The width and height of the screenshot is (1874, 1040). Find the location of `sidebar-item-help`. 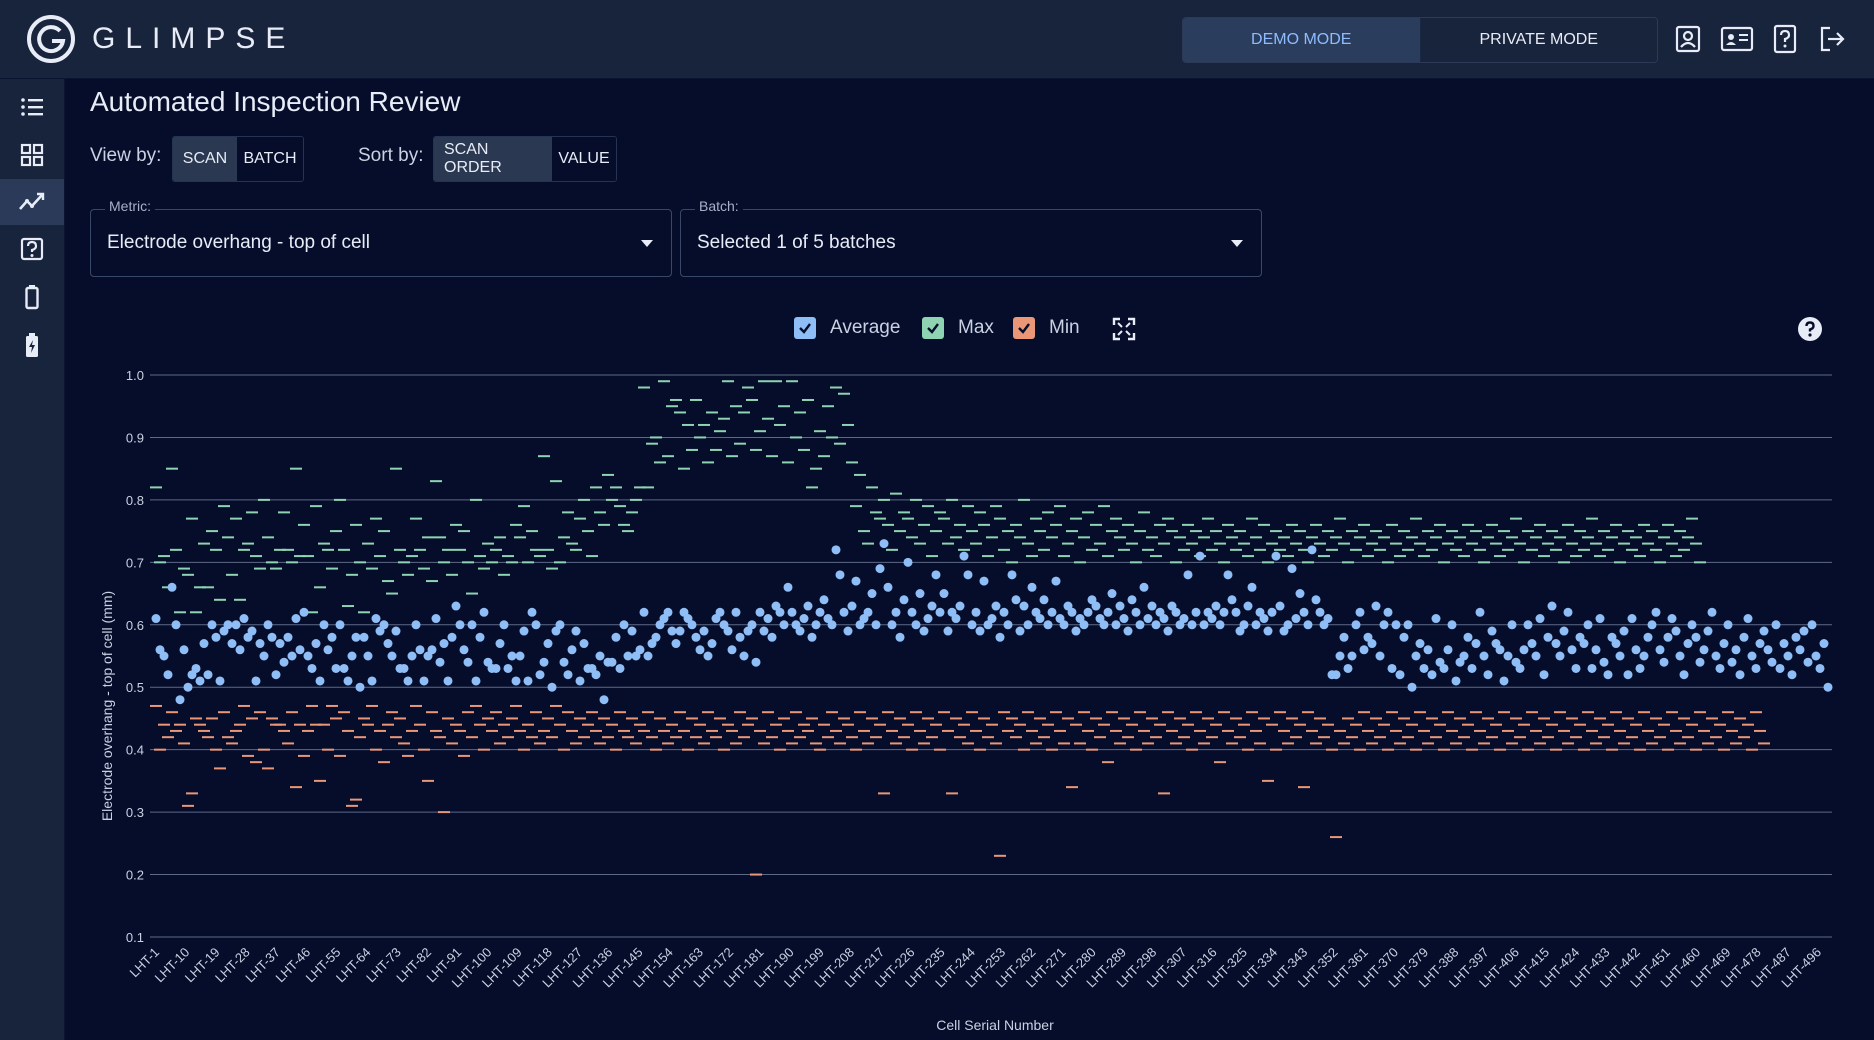

sidebar-item-help is located at coordinates (32, 249).